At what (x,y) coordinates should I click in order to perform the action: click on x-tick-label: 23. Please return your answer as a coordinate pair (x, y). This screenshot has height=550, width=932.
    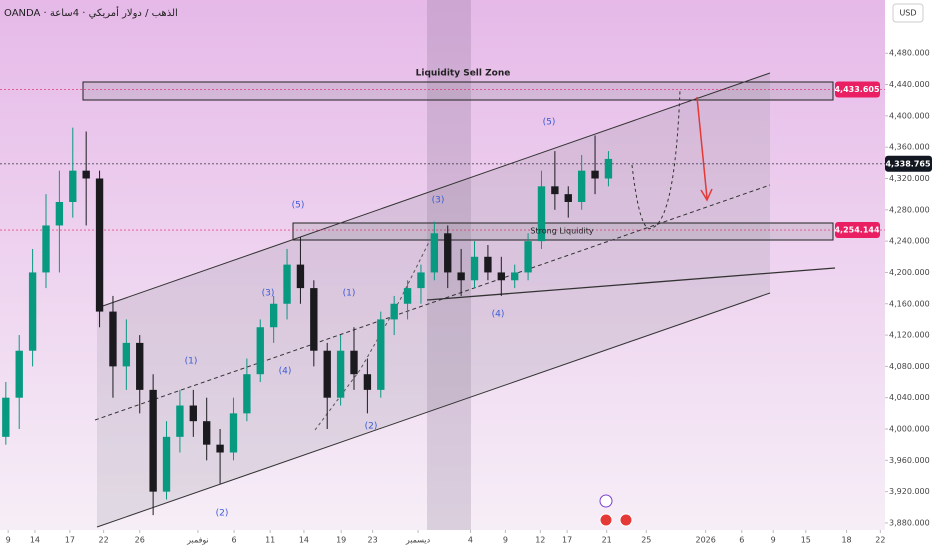
    Looking at the image, I should click on (373, 540).